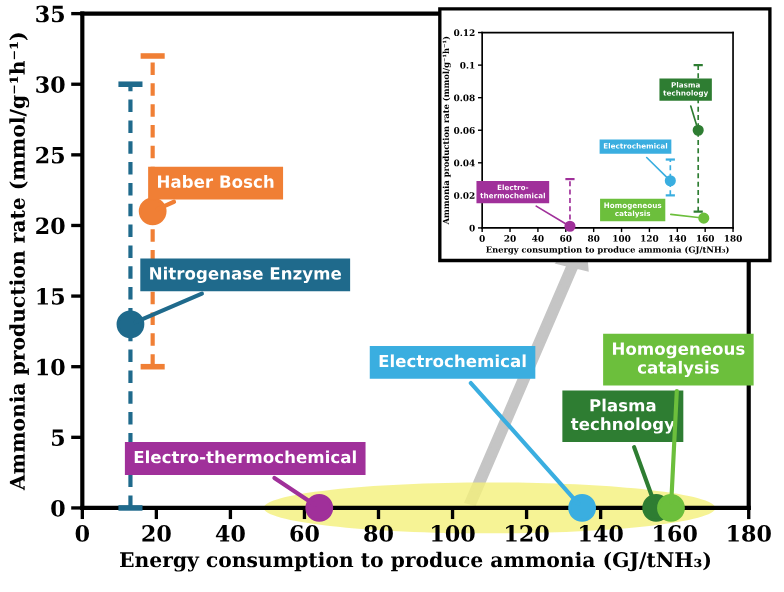 This screenshot has width=784, height=592. Describe the element at coordinates (230, 533) in the screenshot. I see `x-tick-label: 40` at that location.